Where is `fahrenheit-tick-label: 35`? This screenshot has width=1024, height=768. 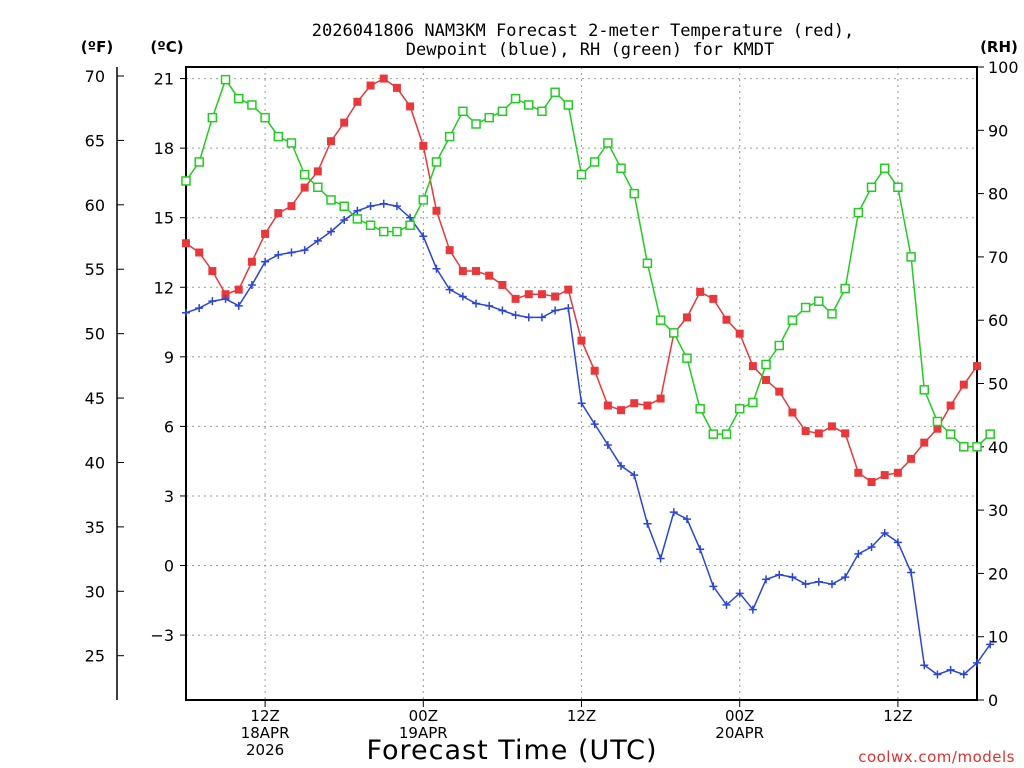 fahrenheit-tick-label: 35 is located at coordinates (95, 527).